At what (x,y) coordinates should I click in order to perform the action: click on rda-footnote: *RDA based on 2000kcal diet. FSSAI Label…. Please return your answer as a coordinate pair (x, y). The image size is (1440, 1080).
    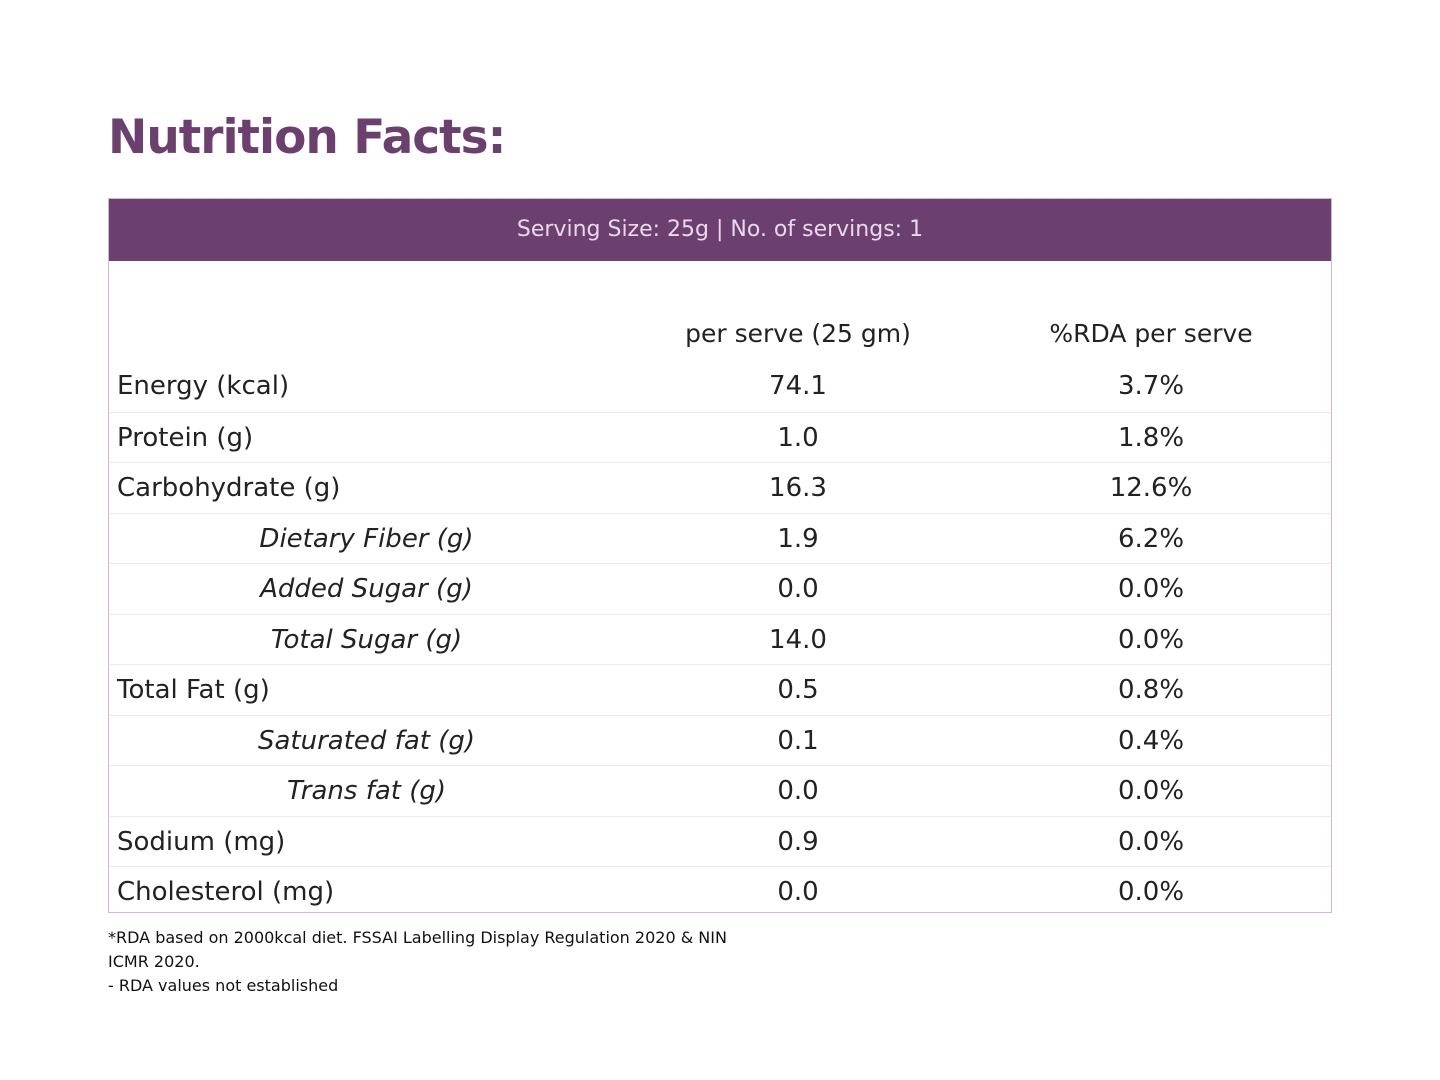
    Looking at the image, I should click on (417, 949).